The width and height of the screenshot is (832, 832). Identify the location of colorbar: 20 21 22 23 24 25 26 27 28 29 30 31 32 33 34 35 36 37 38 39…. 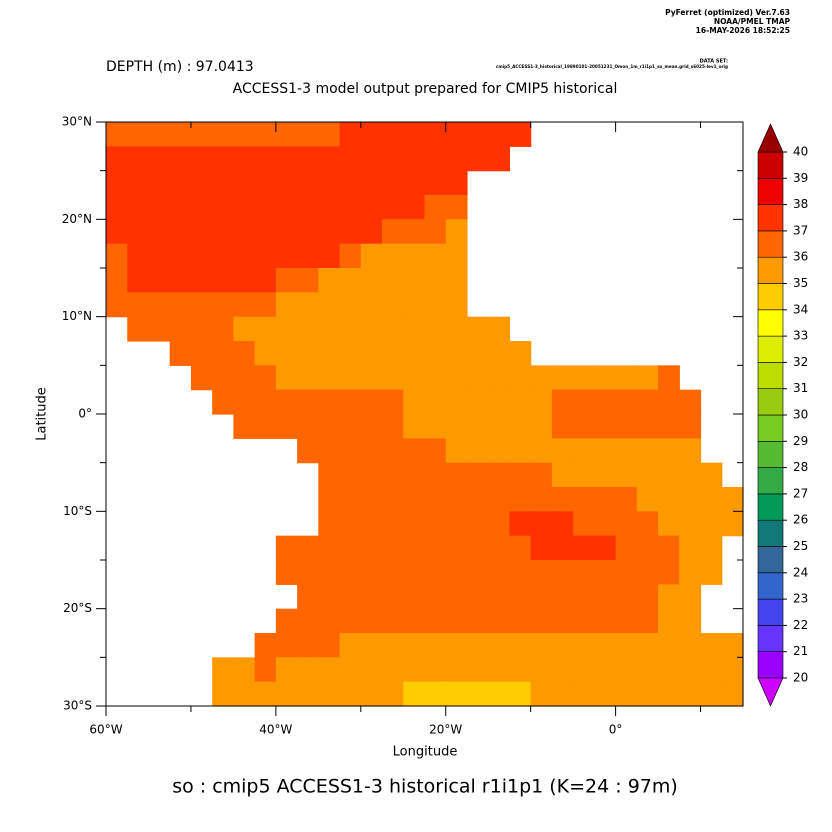
(782, 415).